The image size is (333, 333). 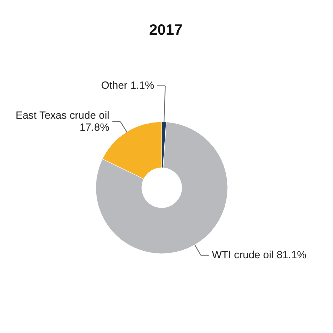 I want to click on slice-label: Other 1.1%, so click(x=128, y=86).